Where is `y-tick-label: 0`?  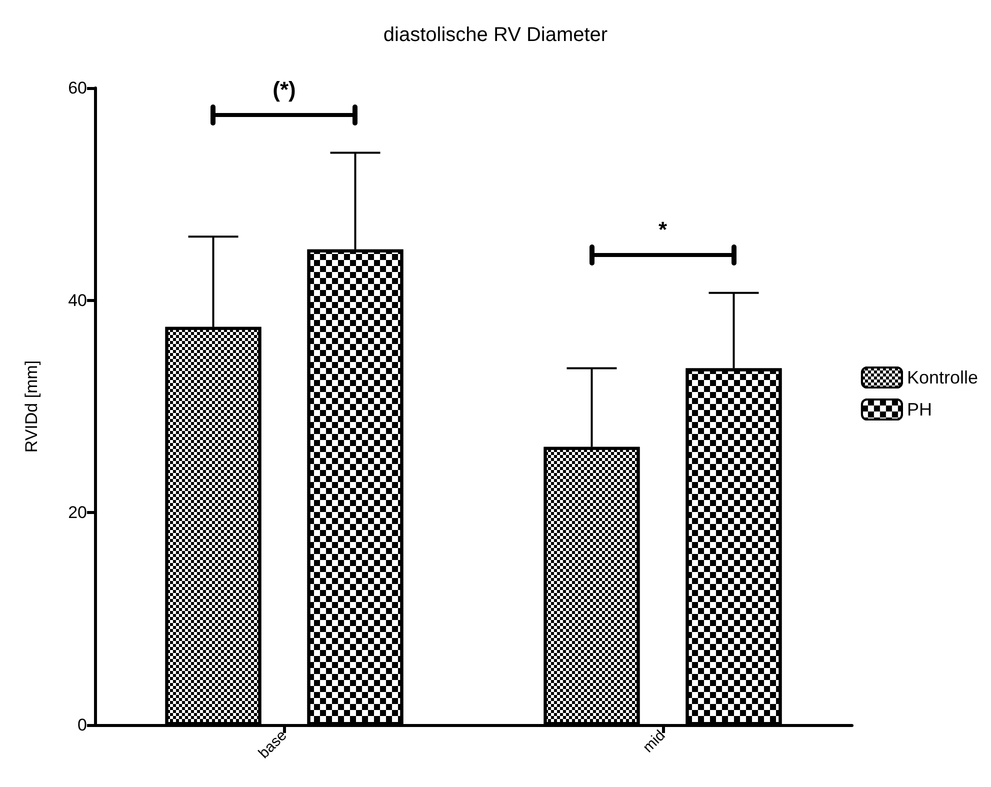 y-tick-label: 0 is located at coordinates (82, 725).